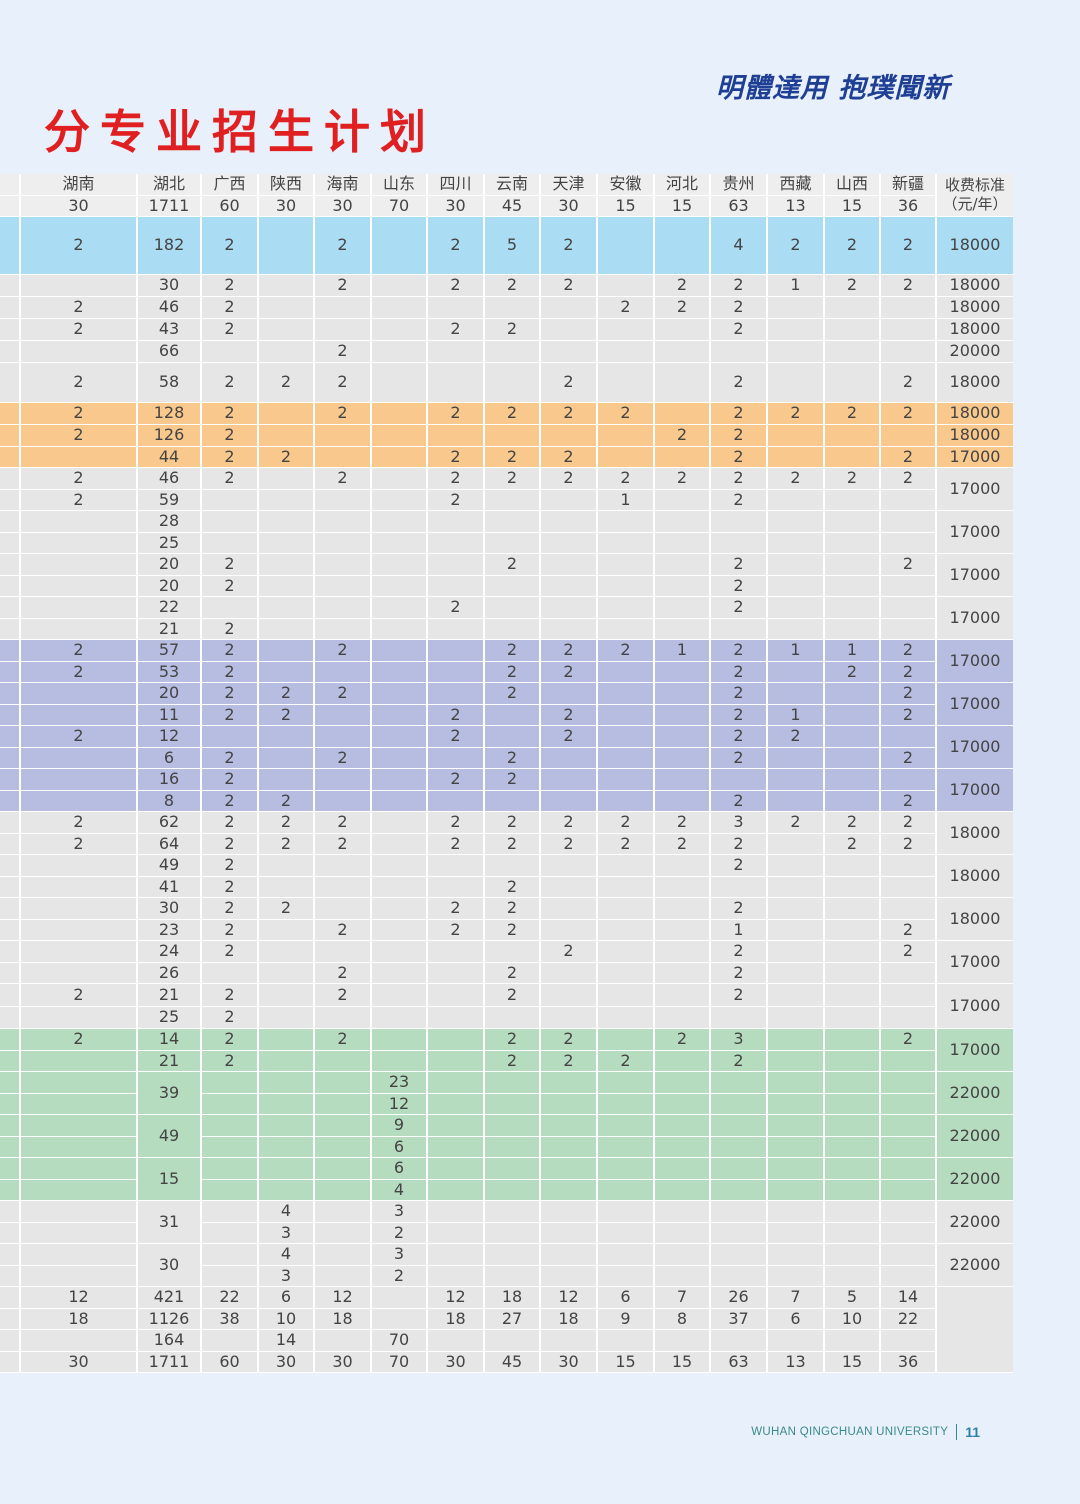  What do you see at coordinates (974, 833) in the screenshot?
I see `fee-cell: 18000` at bounding box center [974, 833].